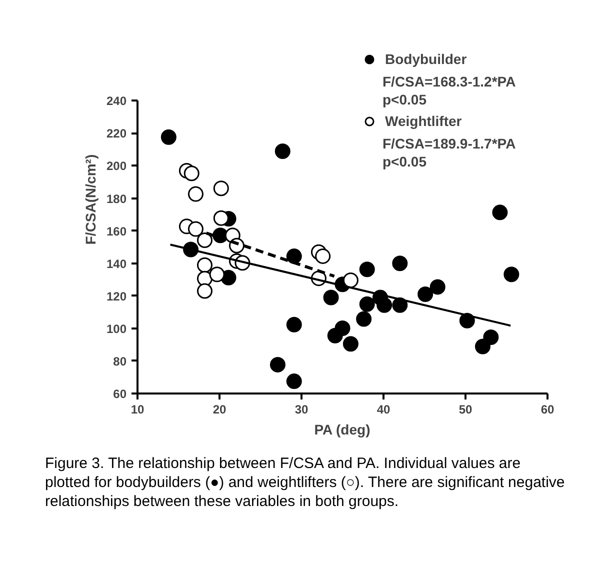 This screenshot has height=563, width=605. What do you see at coordinates (342, 430) in the screenshot?
I see `x-axis-title: PA (deg)` at bounding box center [342, 430].